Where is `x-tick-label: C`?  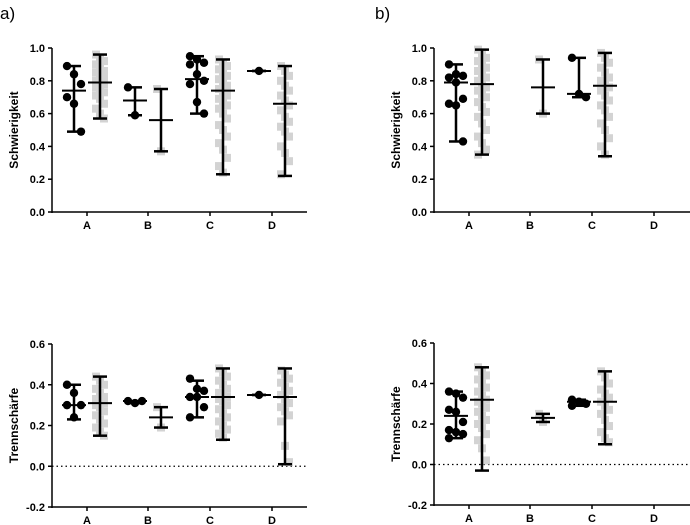 x-tick-label: C is located at coordinates (592, 226).